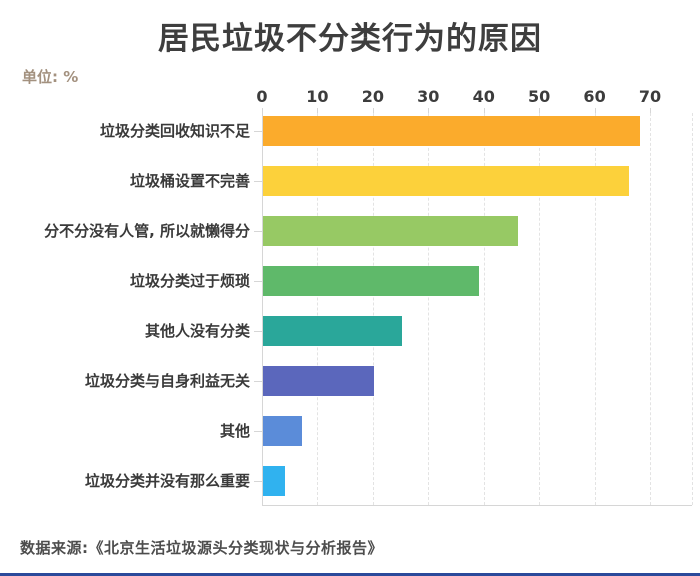  What do you see at coordinates (650, 96) in the screenshot?
I see `x-tick-label: 70` at bounding box center [650, 96].